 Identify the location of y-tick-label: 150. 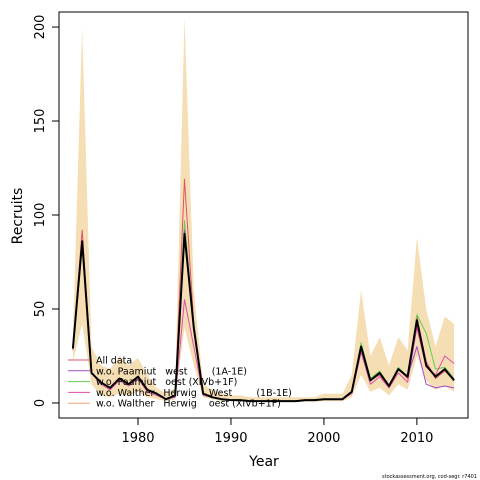
(40, 121).